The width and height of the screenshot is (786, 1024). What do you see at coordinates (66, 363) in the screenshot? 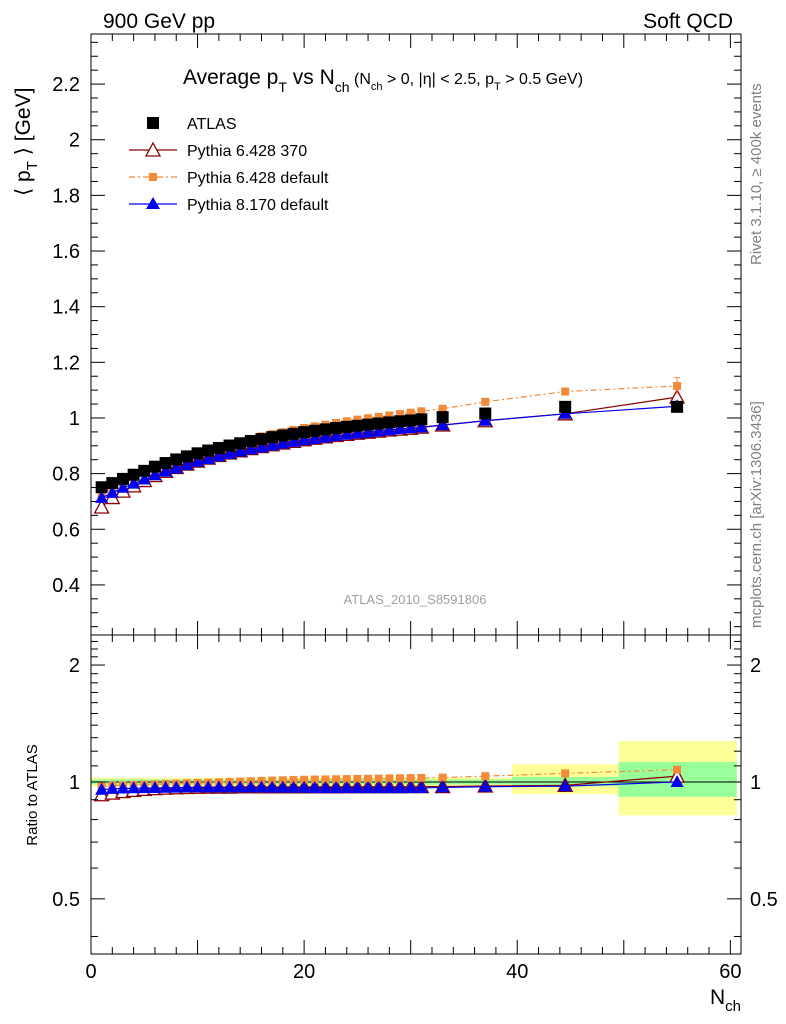
I see `y-tick-label: 1.2` at bounding box center [66, 363].